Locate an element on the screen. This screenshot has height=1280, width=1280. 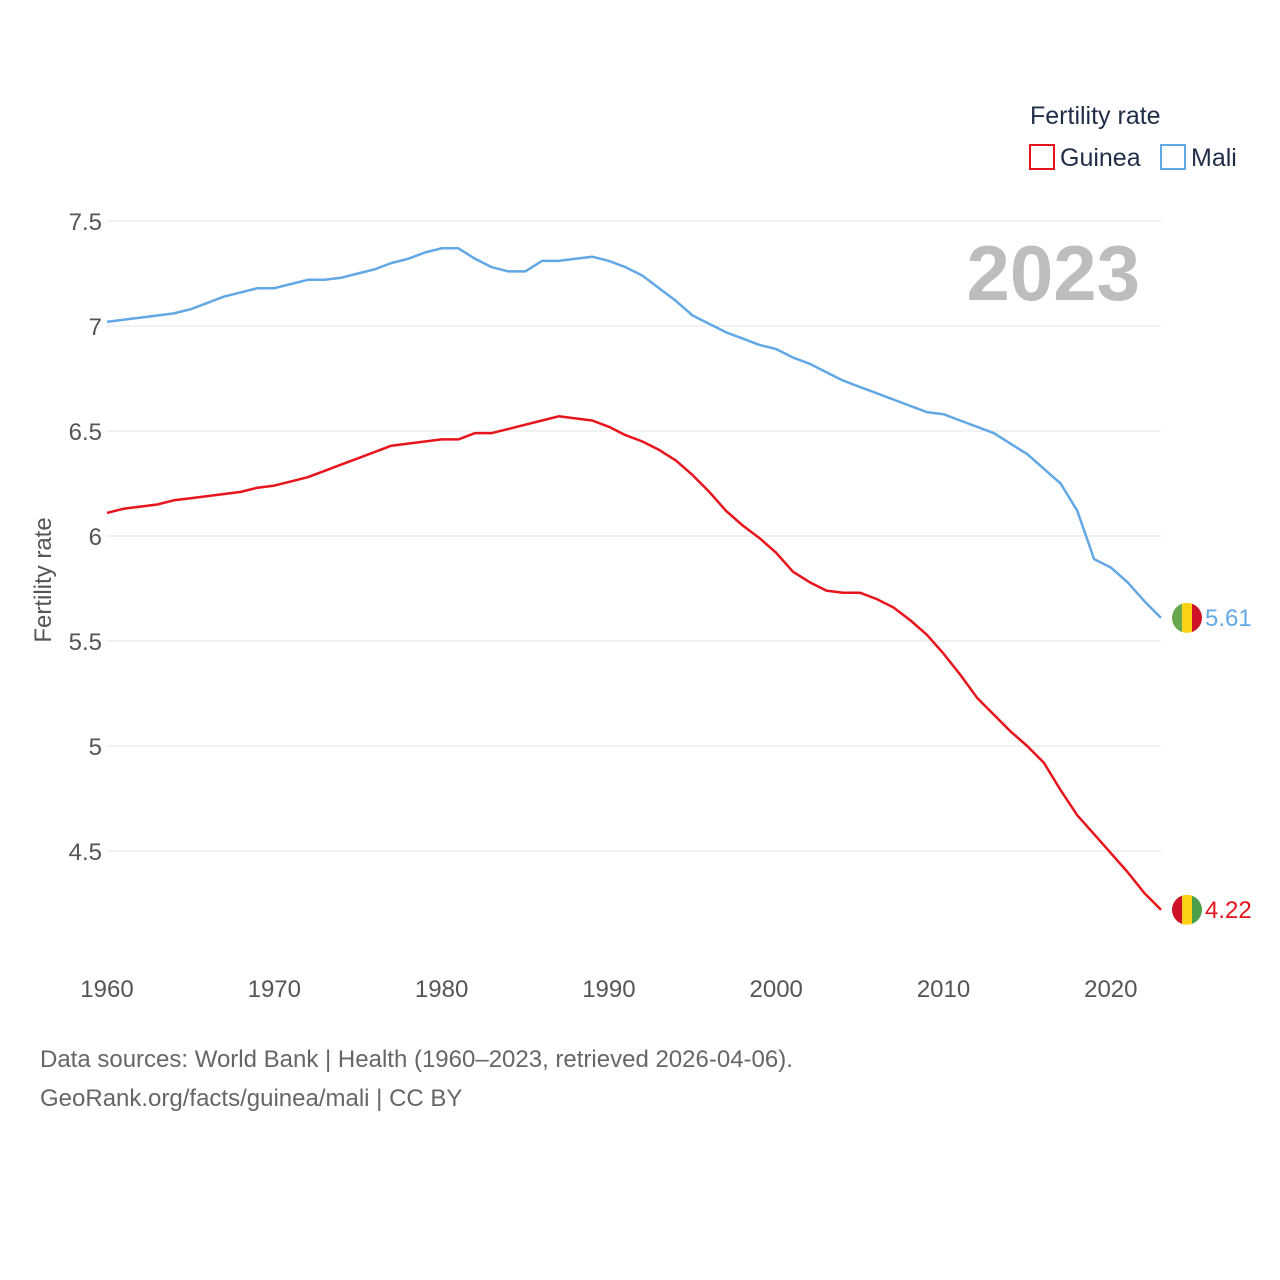
x-tick-label: 1960 is located at coordinates (106, 989).